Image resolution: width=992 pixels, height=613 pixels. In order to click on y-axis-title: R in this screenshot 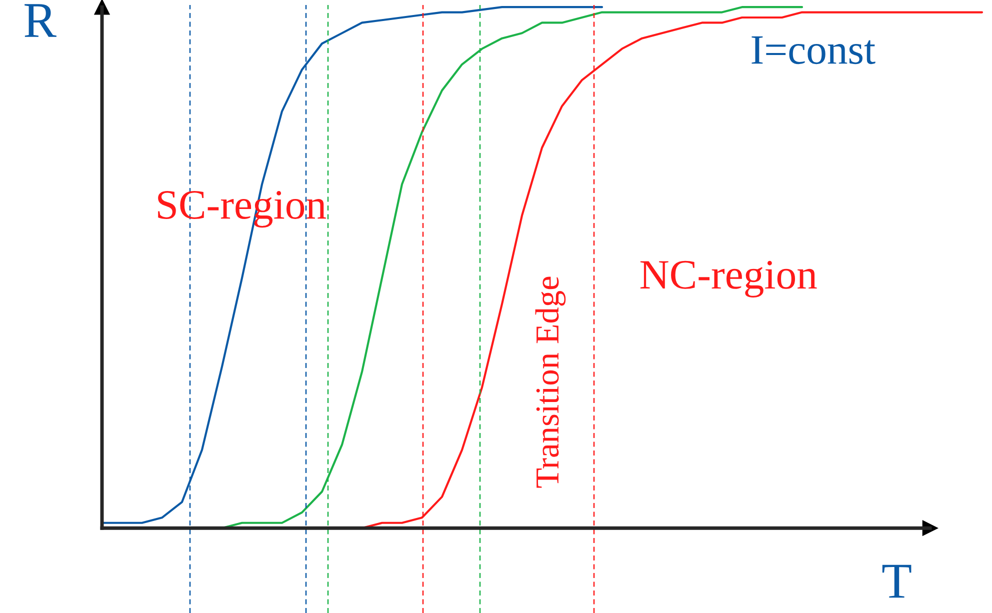, I will do `click(40, 20)`.